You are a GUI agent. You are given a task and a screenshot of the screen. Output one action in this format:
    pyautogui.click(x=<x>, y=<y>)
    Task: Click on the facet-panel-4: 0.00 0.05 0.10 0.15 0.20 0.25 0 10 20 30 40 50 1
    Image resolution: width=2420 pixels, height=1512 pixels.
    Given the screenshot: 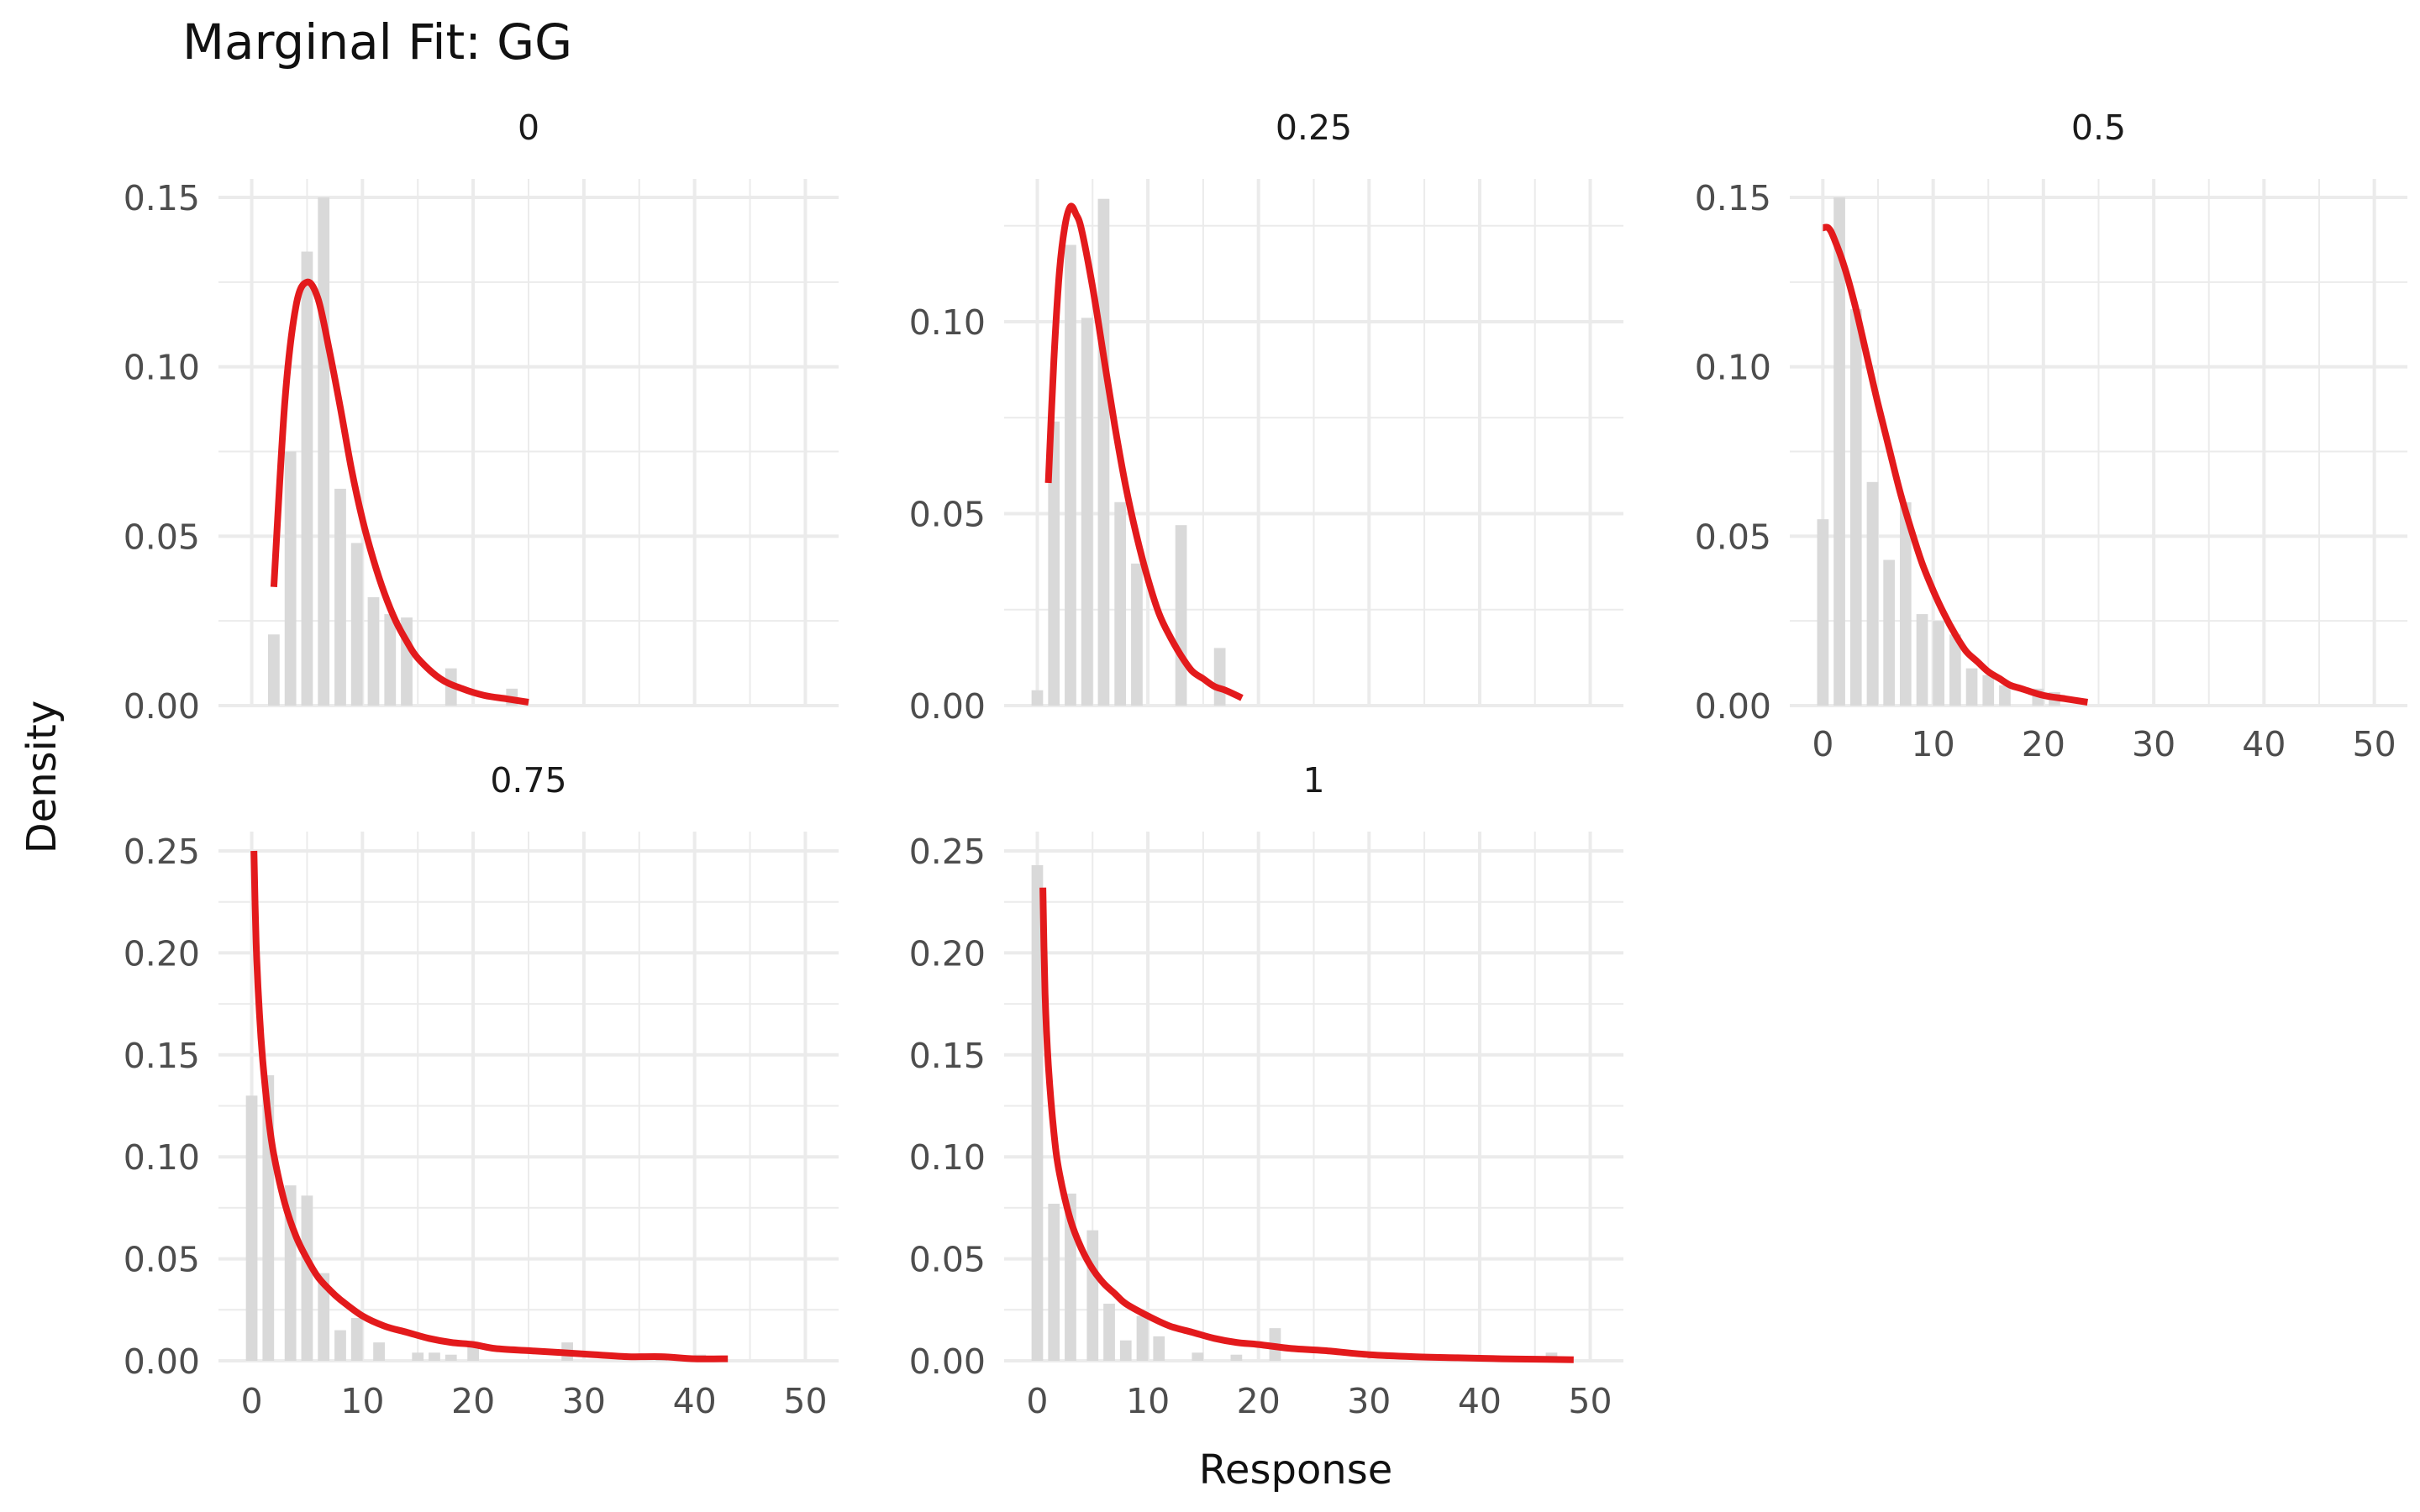 What is the action you would take?
    pyautogui.click(x=1266, y=1090)
    